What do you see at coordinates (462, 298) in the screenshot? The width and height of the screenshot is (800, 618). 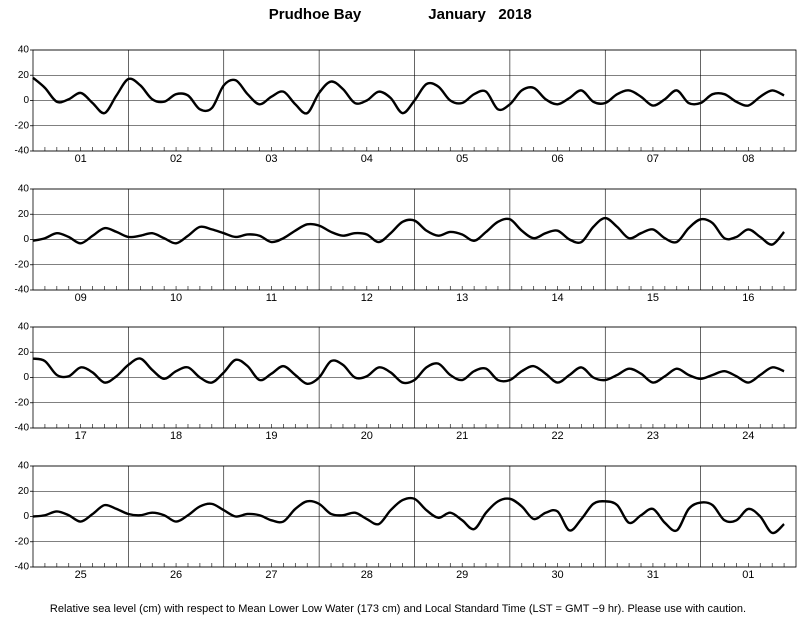 I see `day-label: 13` at bounding box center [462, 298].